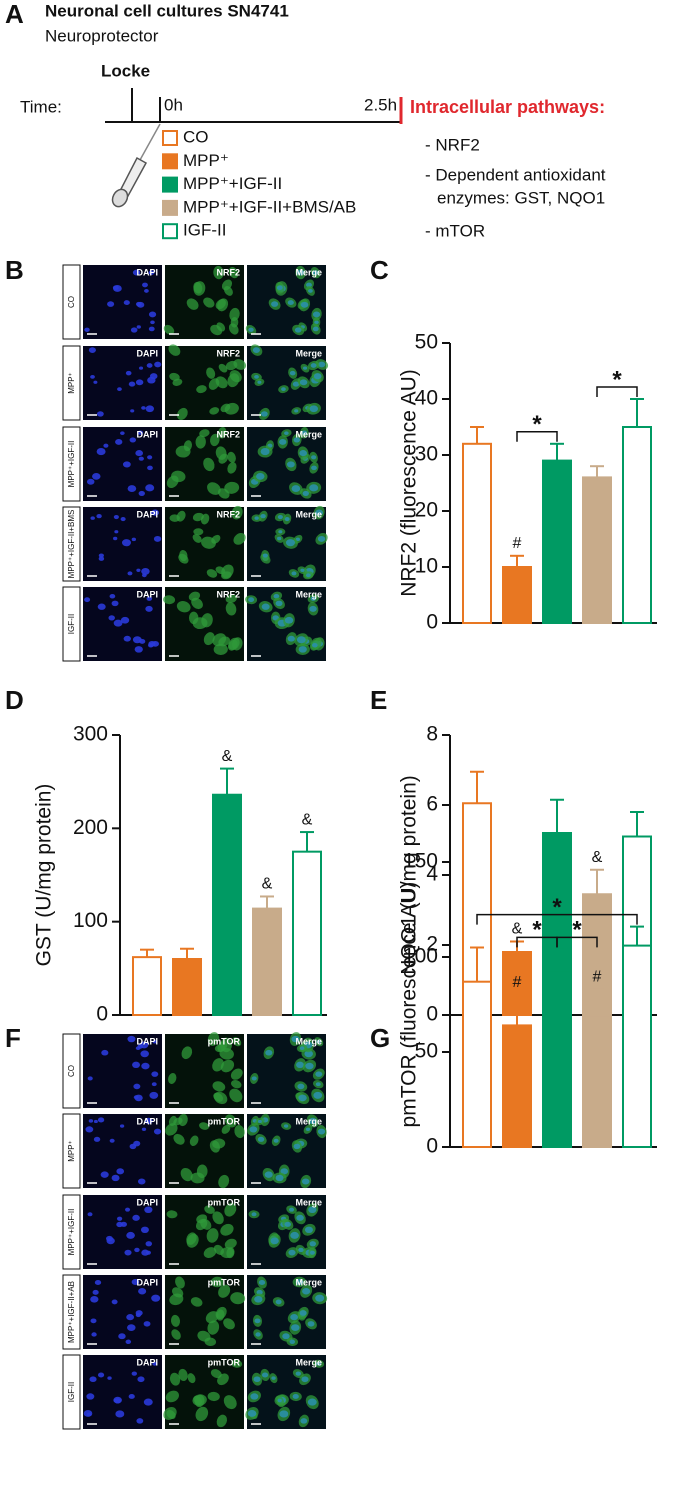  Describe the element at coordinates (71, 464) in the screenshot. I see `row-label: MPP⁺+IGF-II` at that location.